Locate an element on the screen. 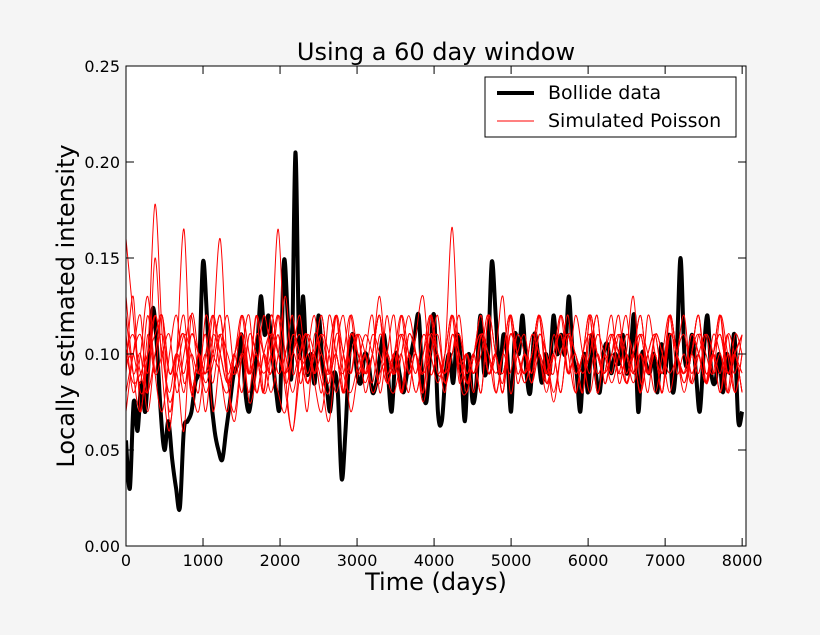  x-tick-label: 2000 is located at coordinates (280, 560).